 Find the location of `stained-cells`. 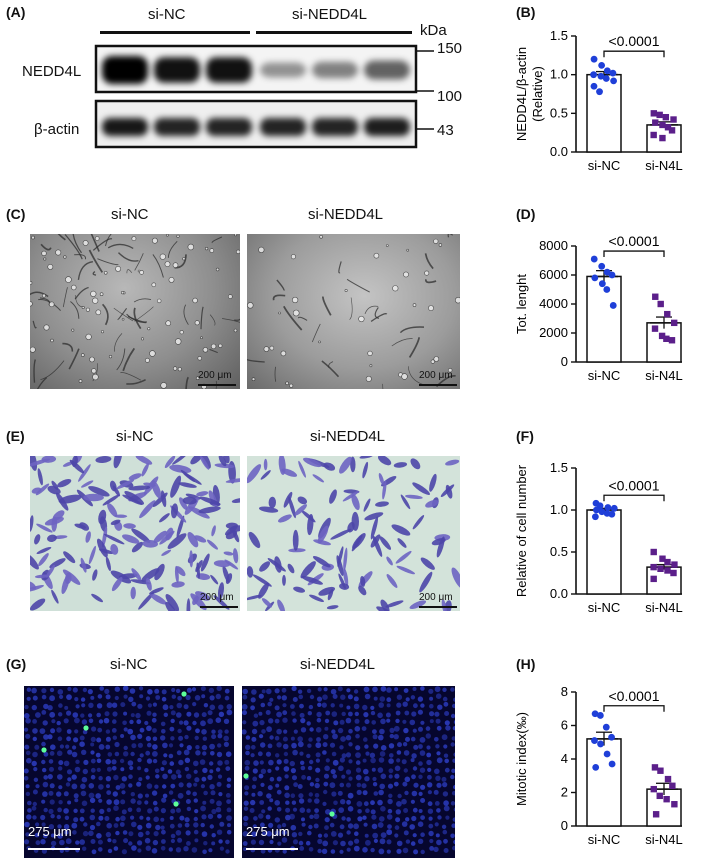

stained-cells is located at coordinates (353, 533).